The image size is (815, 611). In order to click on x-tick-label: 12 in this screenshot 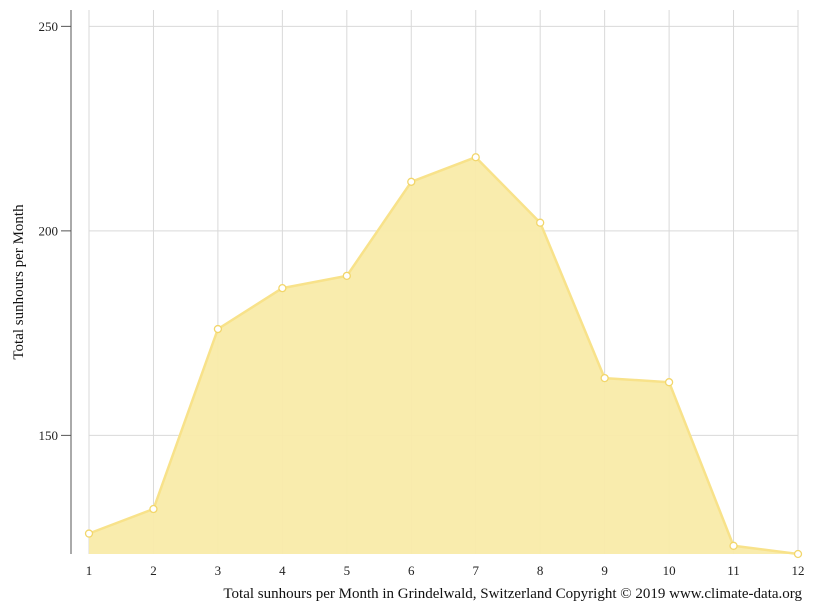, I will do `click(798, 570)`.